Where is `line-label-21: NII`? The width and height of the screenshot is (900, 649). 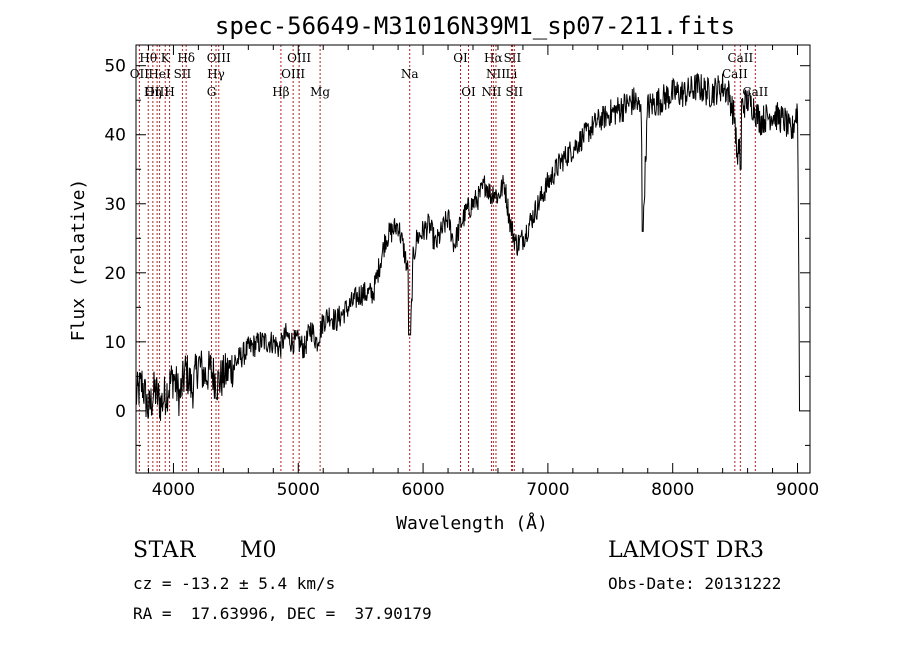
line-label-21: NII is located at coordinates (496, 74).